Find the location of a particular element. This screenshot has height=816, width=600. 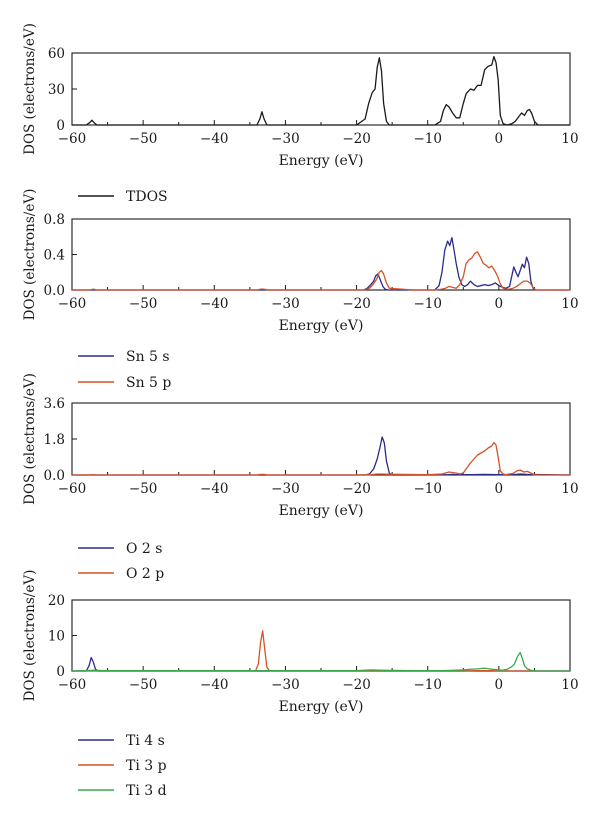

panel-3-xtick-label: −50 is located at coordinates (143, 489).